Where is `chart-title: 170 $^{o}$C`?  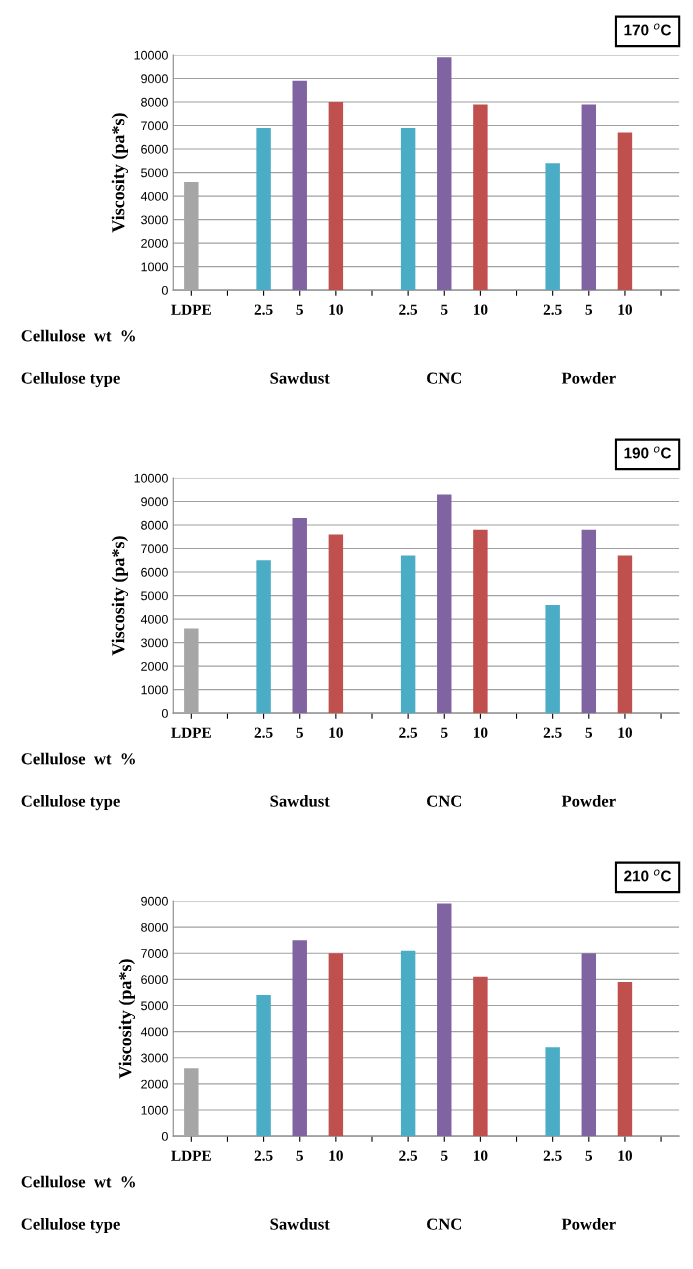 chart-title: 170 $^{o}$C is located at coordinates (648, 29).